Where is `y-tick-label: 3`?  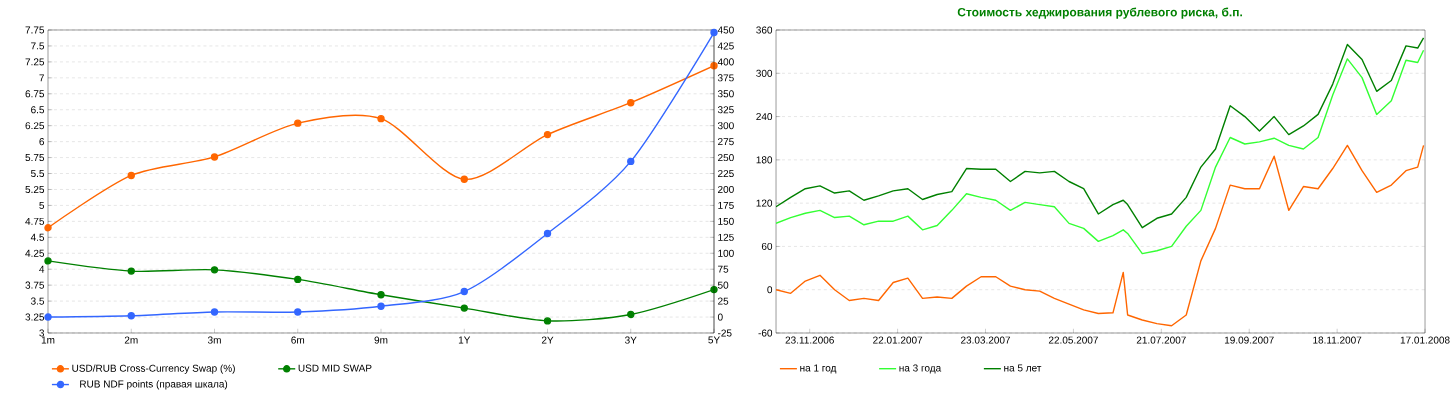
y-tick-label: 3 is located at coordinates (42, 333).